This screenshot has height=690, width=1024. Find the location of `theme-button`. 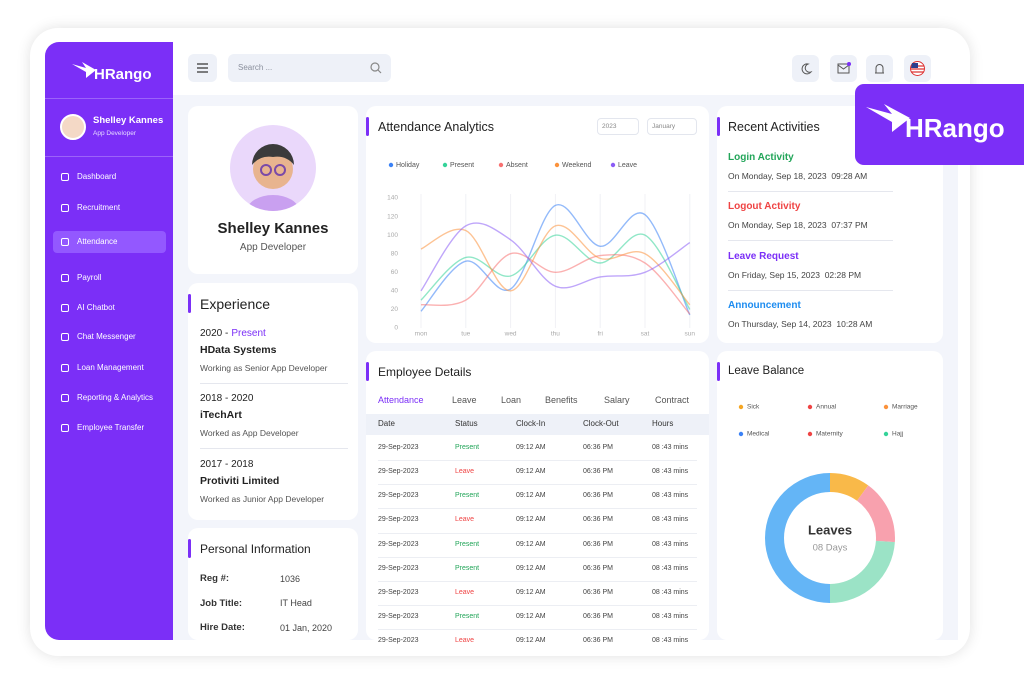

theme-button is located at coordinates (805, 68).